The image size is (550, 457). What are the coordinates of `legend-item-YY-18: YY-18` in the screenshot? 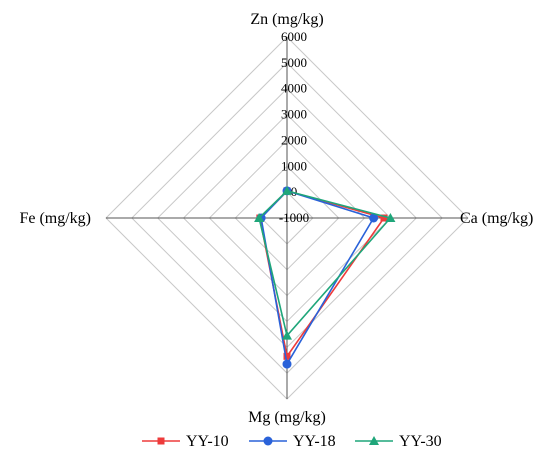 It's located at (292, 441).